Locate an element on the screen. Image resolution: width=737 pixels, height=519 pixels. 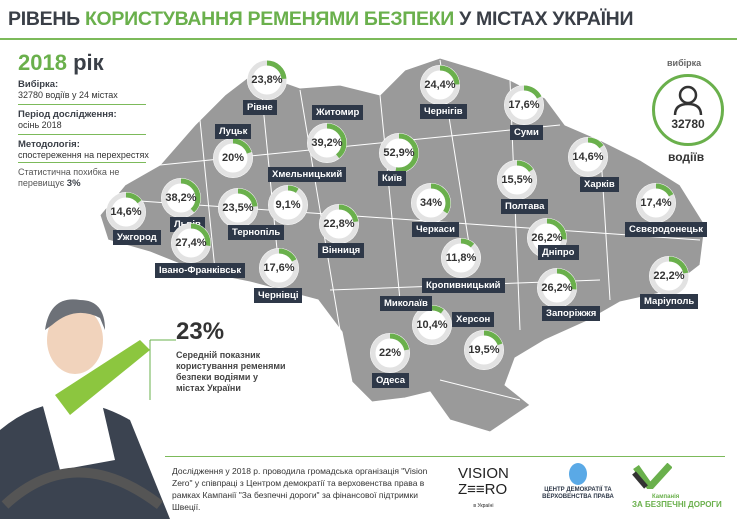
logo-text: ЦЕНТР ДЕМОКРАТІЇ ТА ВЕРХОВЕНСТВА ПРАВА is located at coordinates (578, 493).